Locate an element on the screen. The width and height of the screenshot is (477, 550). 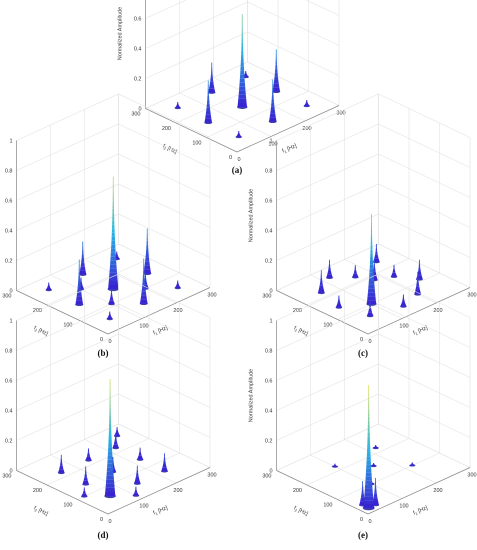
z-tick-label: 0 is located at coordinates (139, 110).